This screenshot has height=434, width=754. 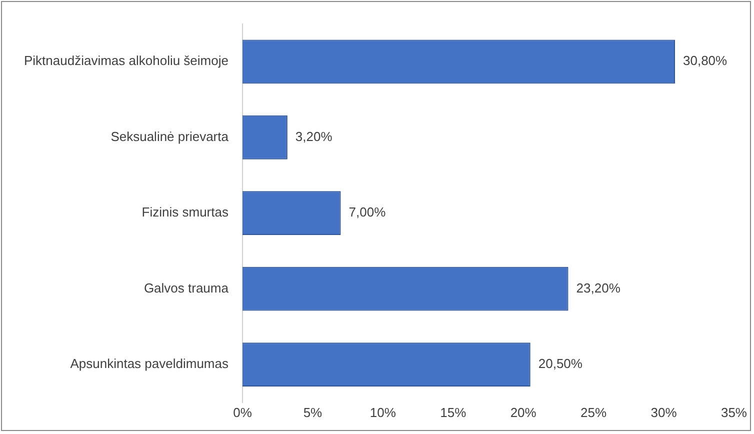 I want to click on x-tick-label: 30%, so click(x=664, y=412).